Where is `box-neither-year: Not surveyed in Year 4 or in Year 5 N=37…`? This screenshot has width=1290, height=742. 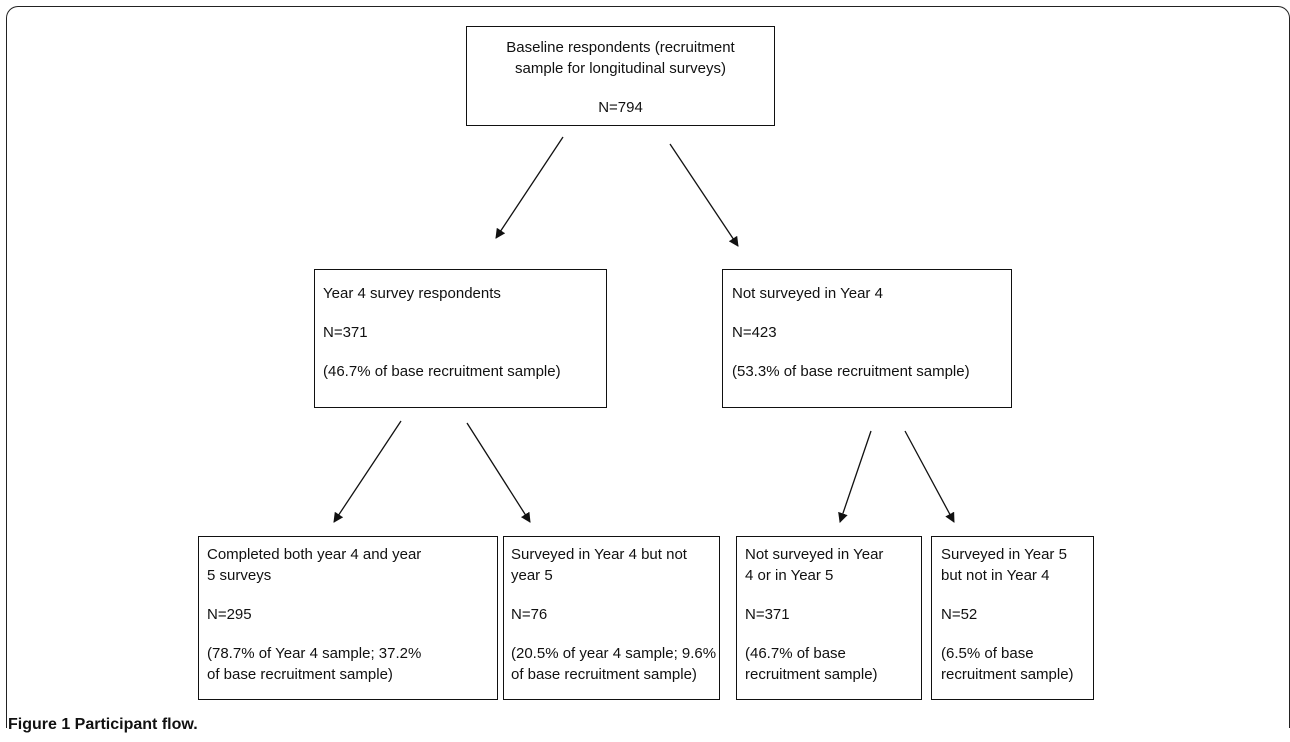
box-neither-year: Not surveyed in Year 4 or in Year 5 N=37… is located at coordinates (829, 618).